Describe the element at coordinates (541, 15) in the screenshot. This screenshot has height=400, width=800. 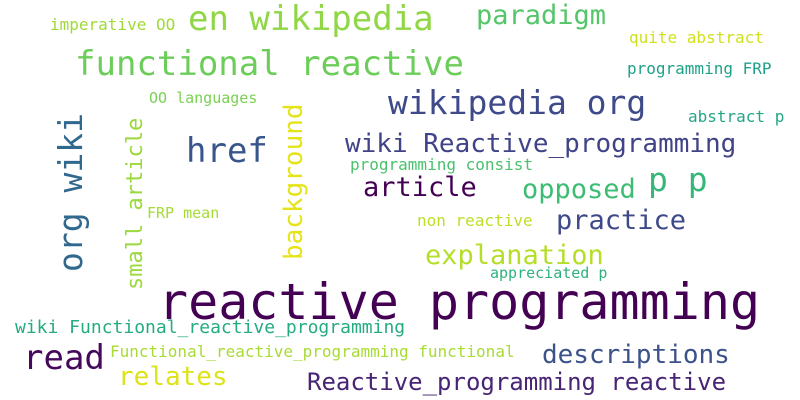
I see `word-paradigm: paradigm` at that location.